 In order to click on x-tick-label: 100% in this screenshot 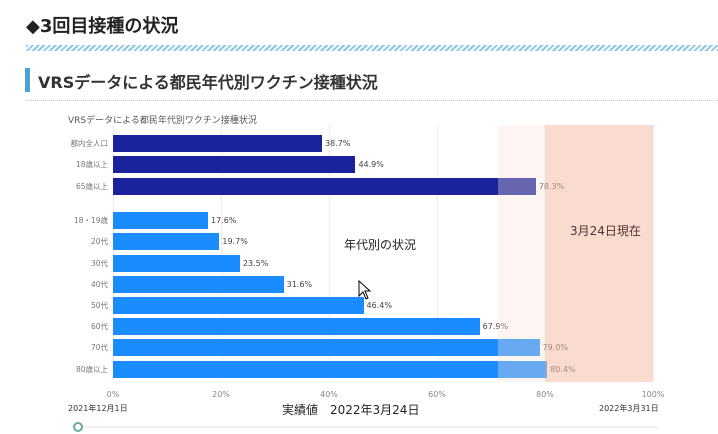, I will do `click(653, 394)`.